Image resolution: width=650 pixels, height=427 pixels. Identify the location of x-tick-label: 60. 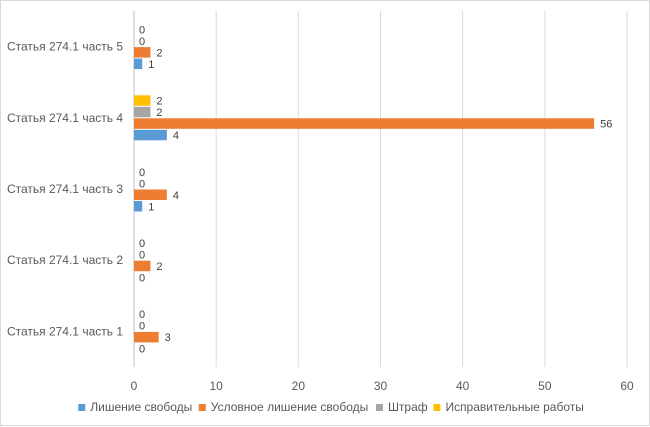
(627, 386).